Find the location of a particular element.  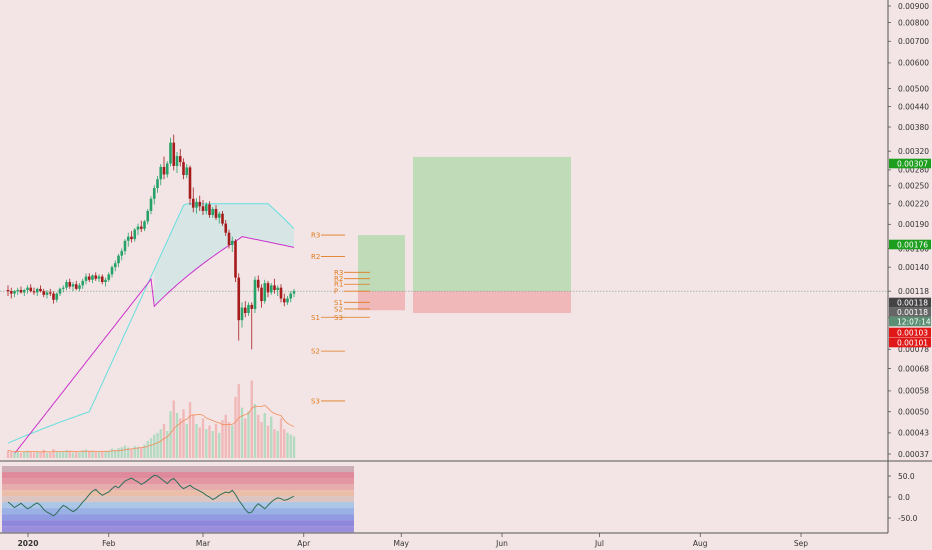

moving-average-line is located at coordinates (154, 345).